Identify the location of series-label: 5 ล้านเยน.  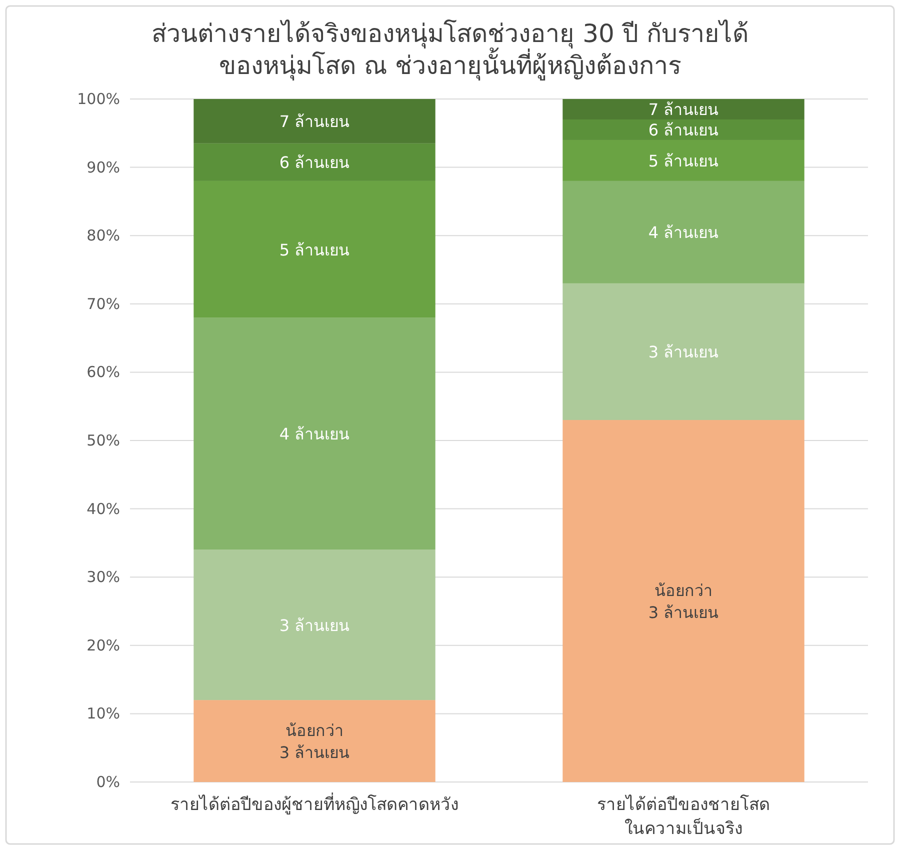
(683, 160).